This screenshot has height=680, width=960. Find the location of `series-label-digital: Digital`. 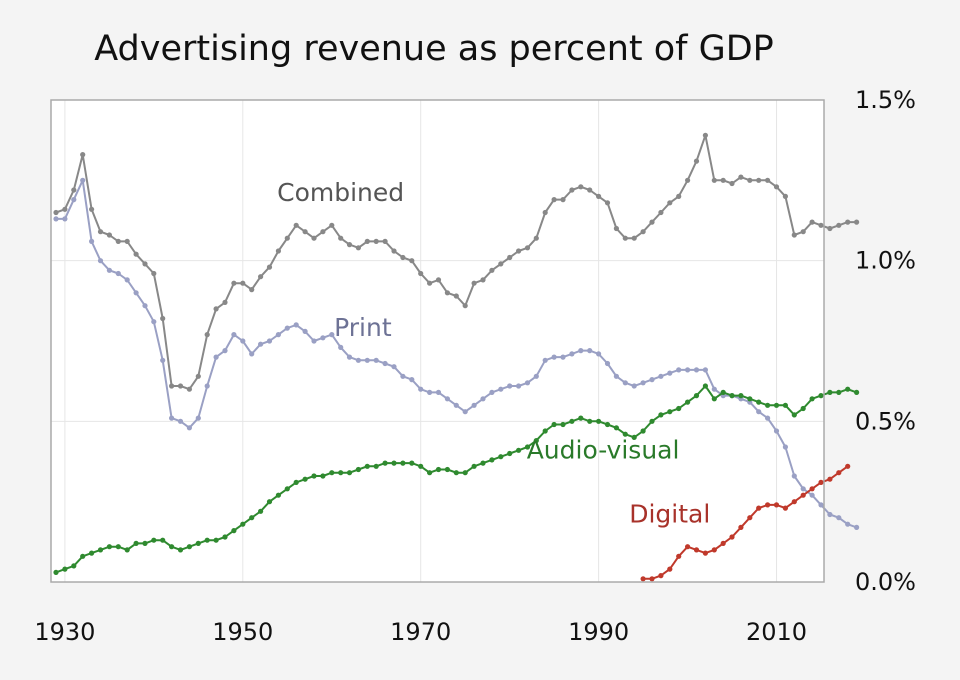

series-label-digital: Digital is located at coordinates (669, 514).